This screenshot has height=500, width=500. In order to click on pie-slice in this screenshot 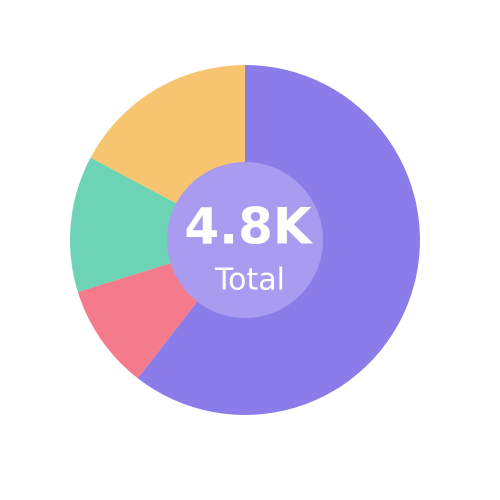, I will do `click(157, 224)`.